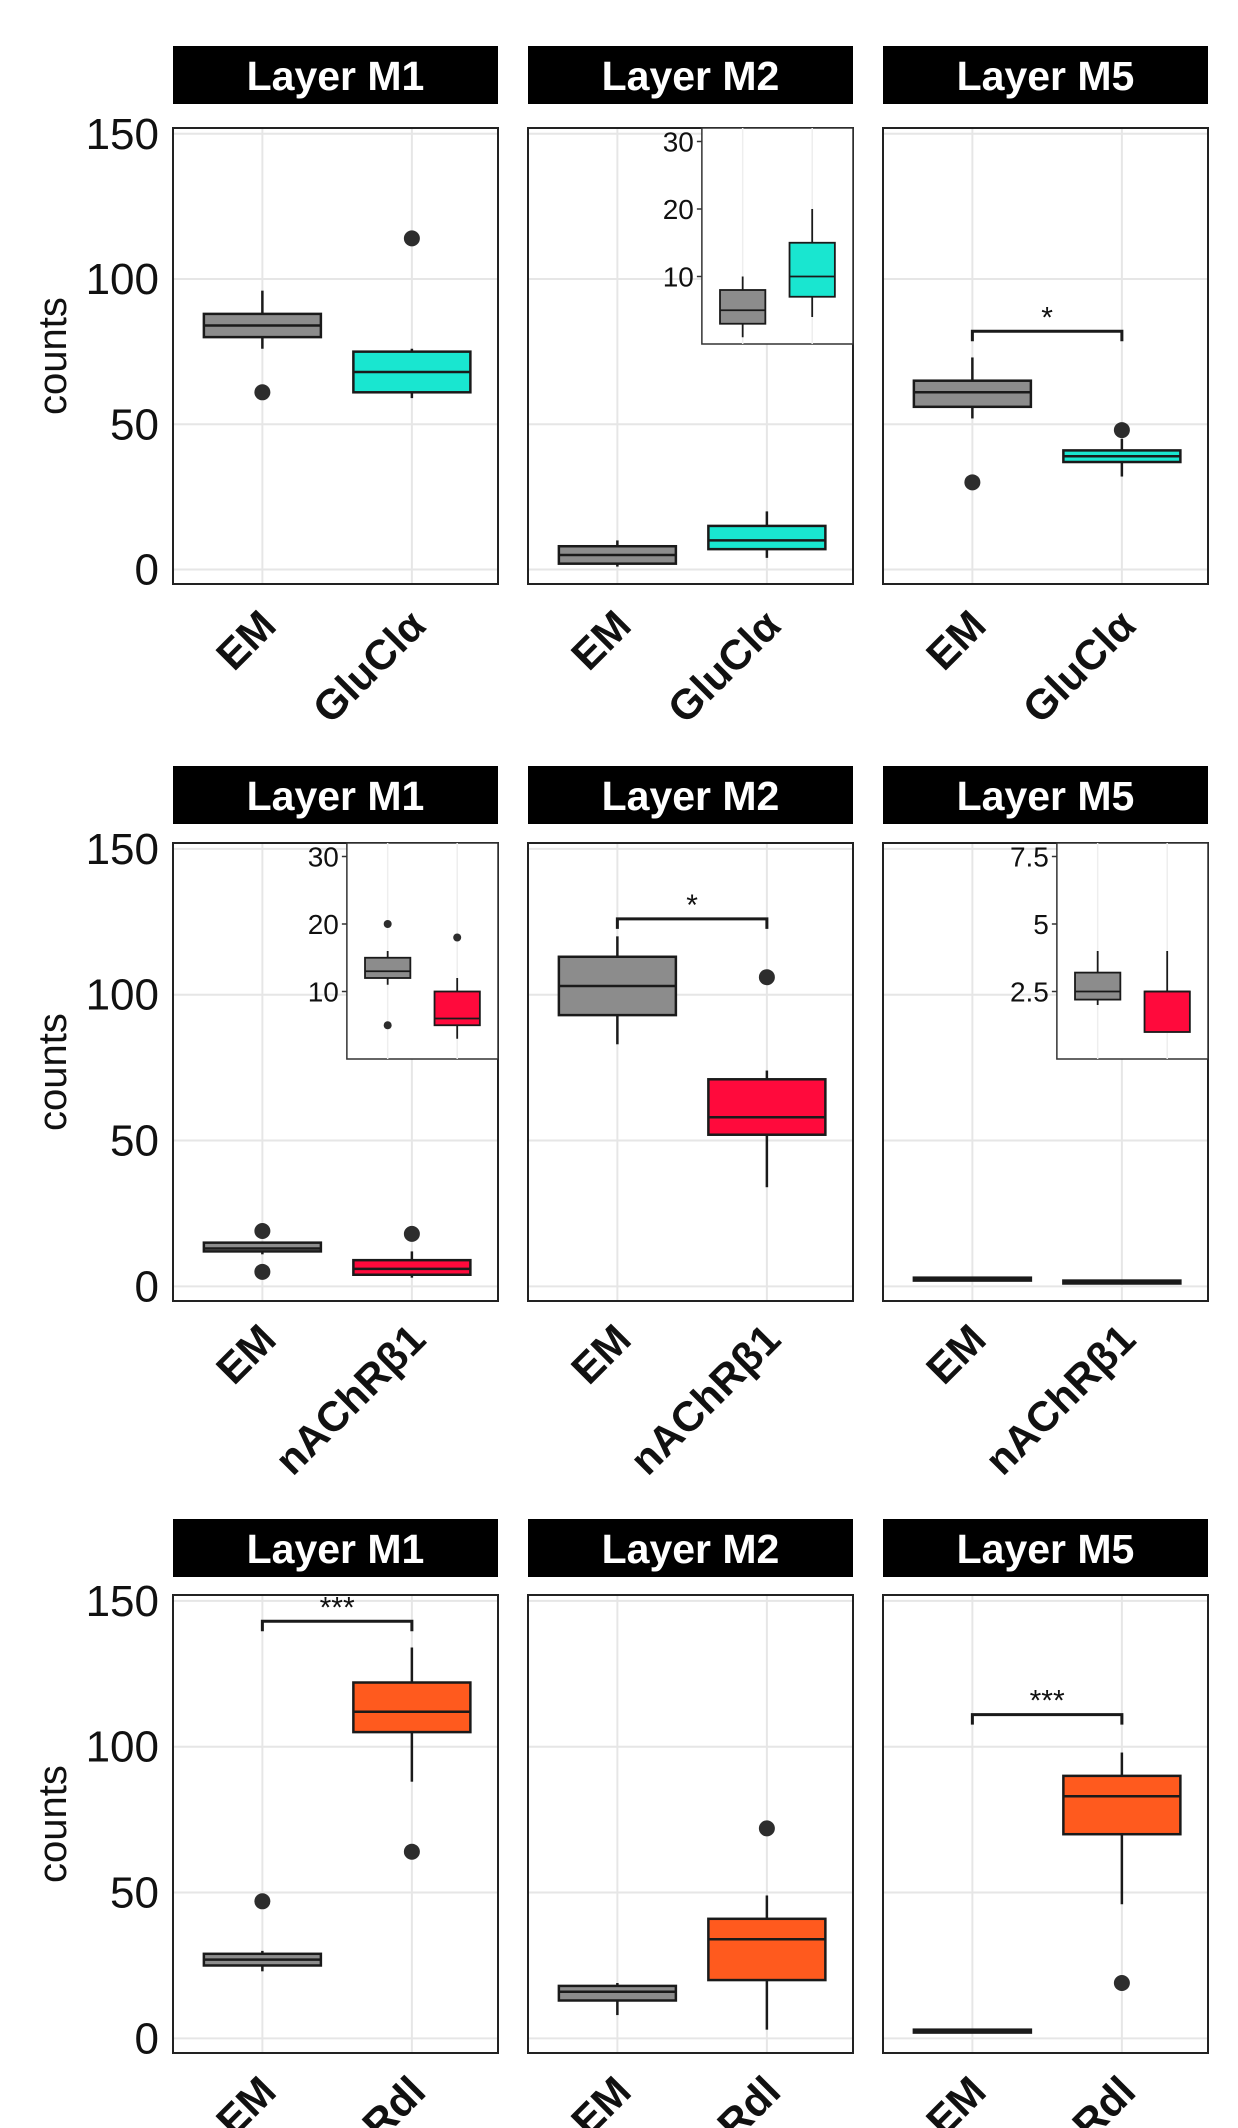  I want to click on panel-3-2: Layer M2 EM Rdl, so click(690, 1823).